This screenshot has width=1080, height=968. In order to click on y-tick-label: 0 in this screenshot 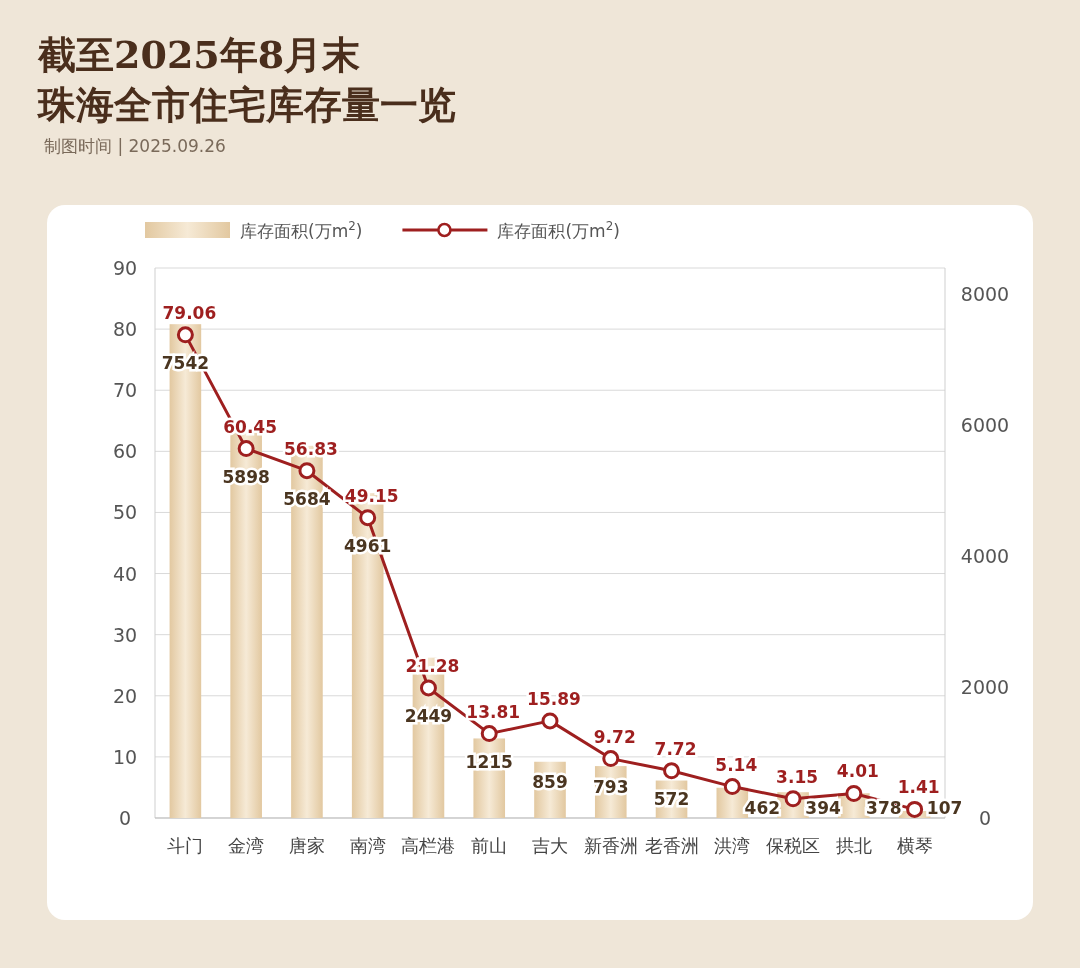, I will do `click(125, 818)`.